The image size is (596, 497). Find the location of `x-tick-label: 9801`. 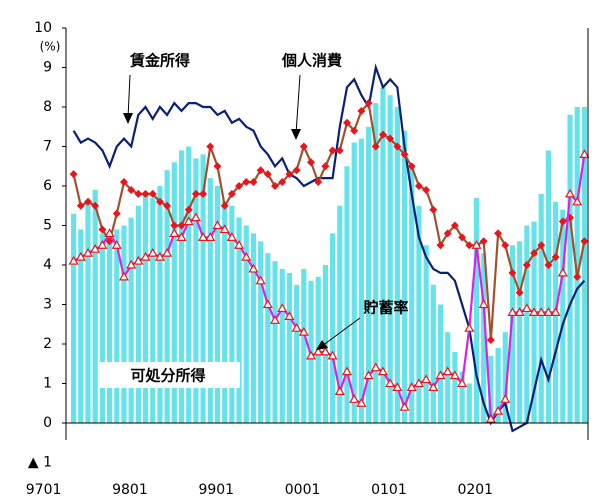

x-tick-label: 9801 is located at coordinates (130, 489).